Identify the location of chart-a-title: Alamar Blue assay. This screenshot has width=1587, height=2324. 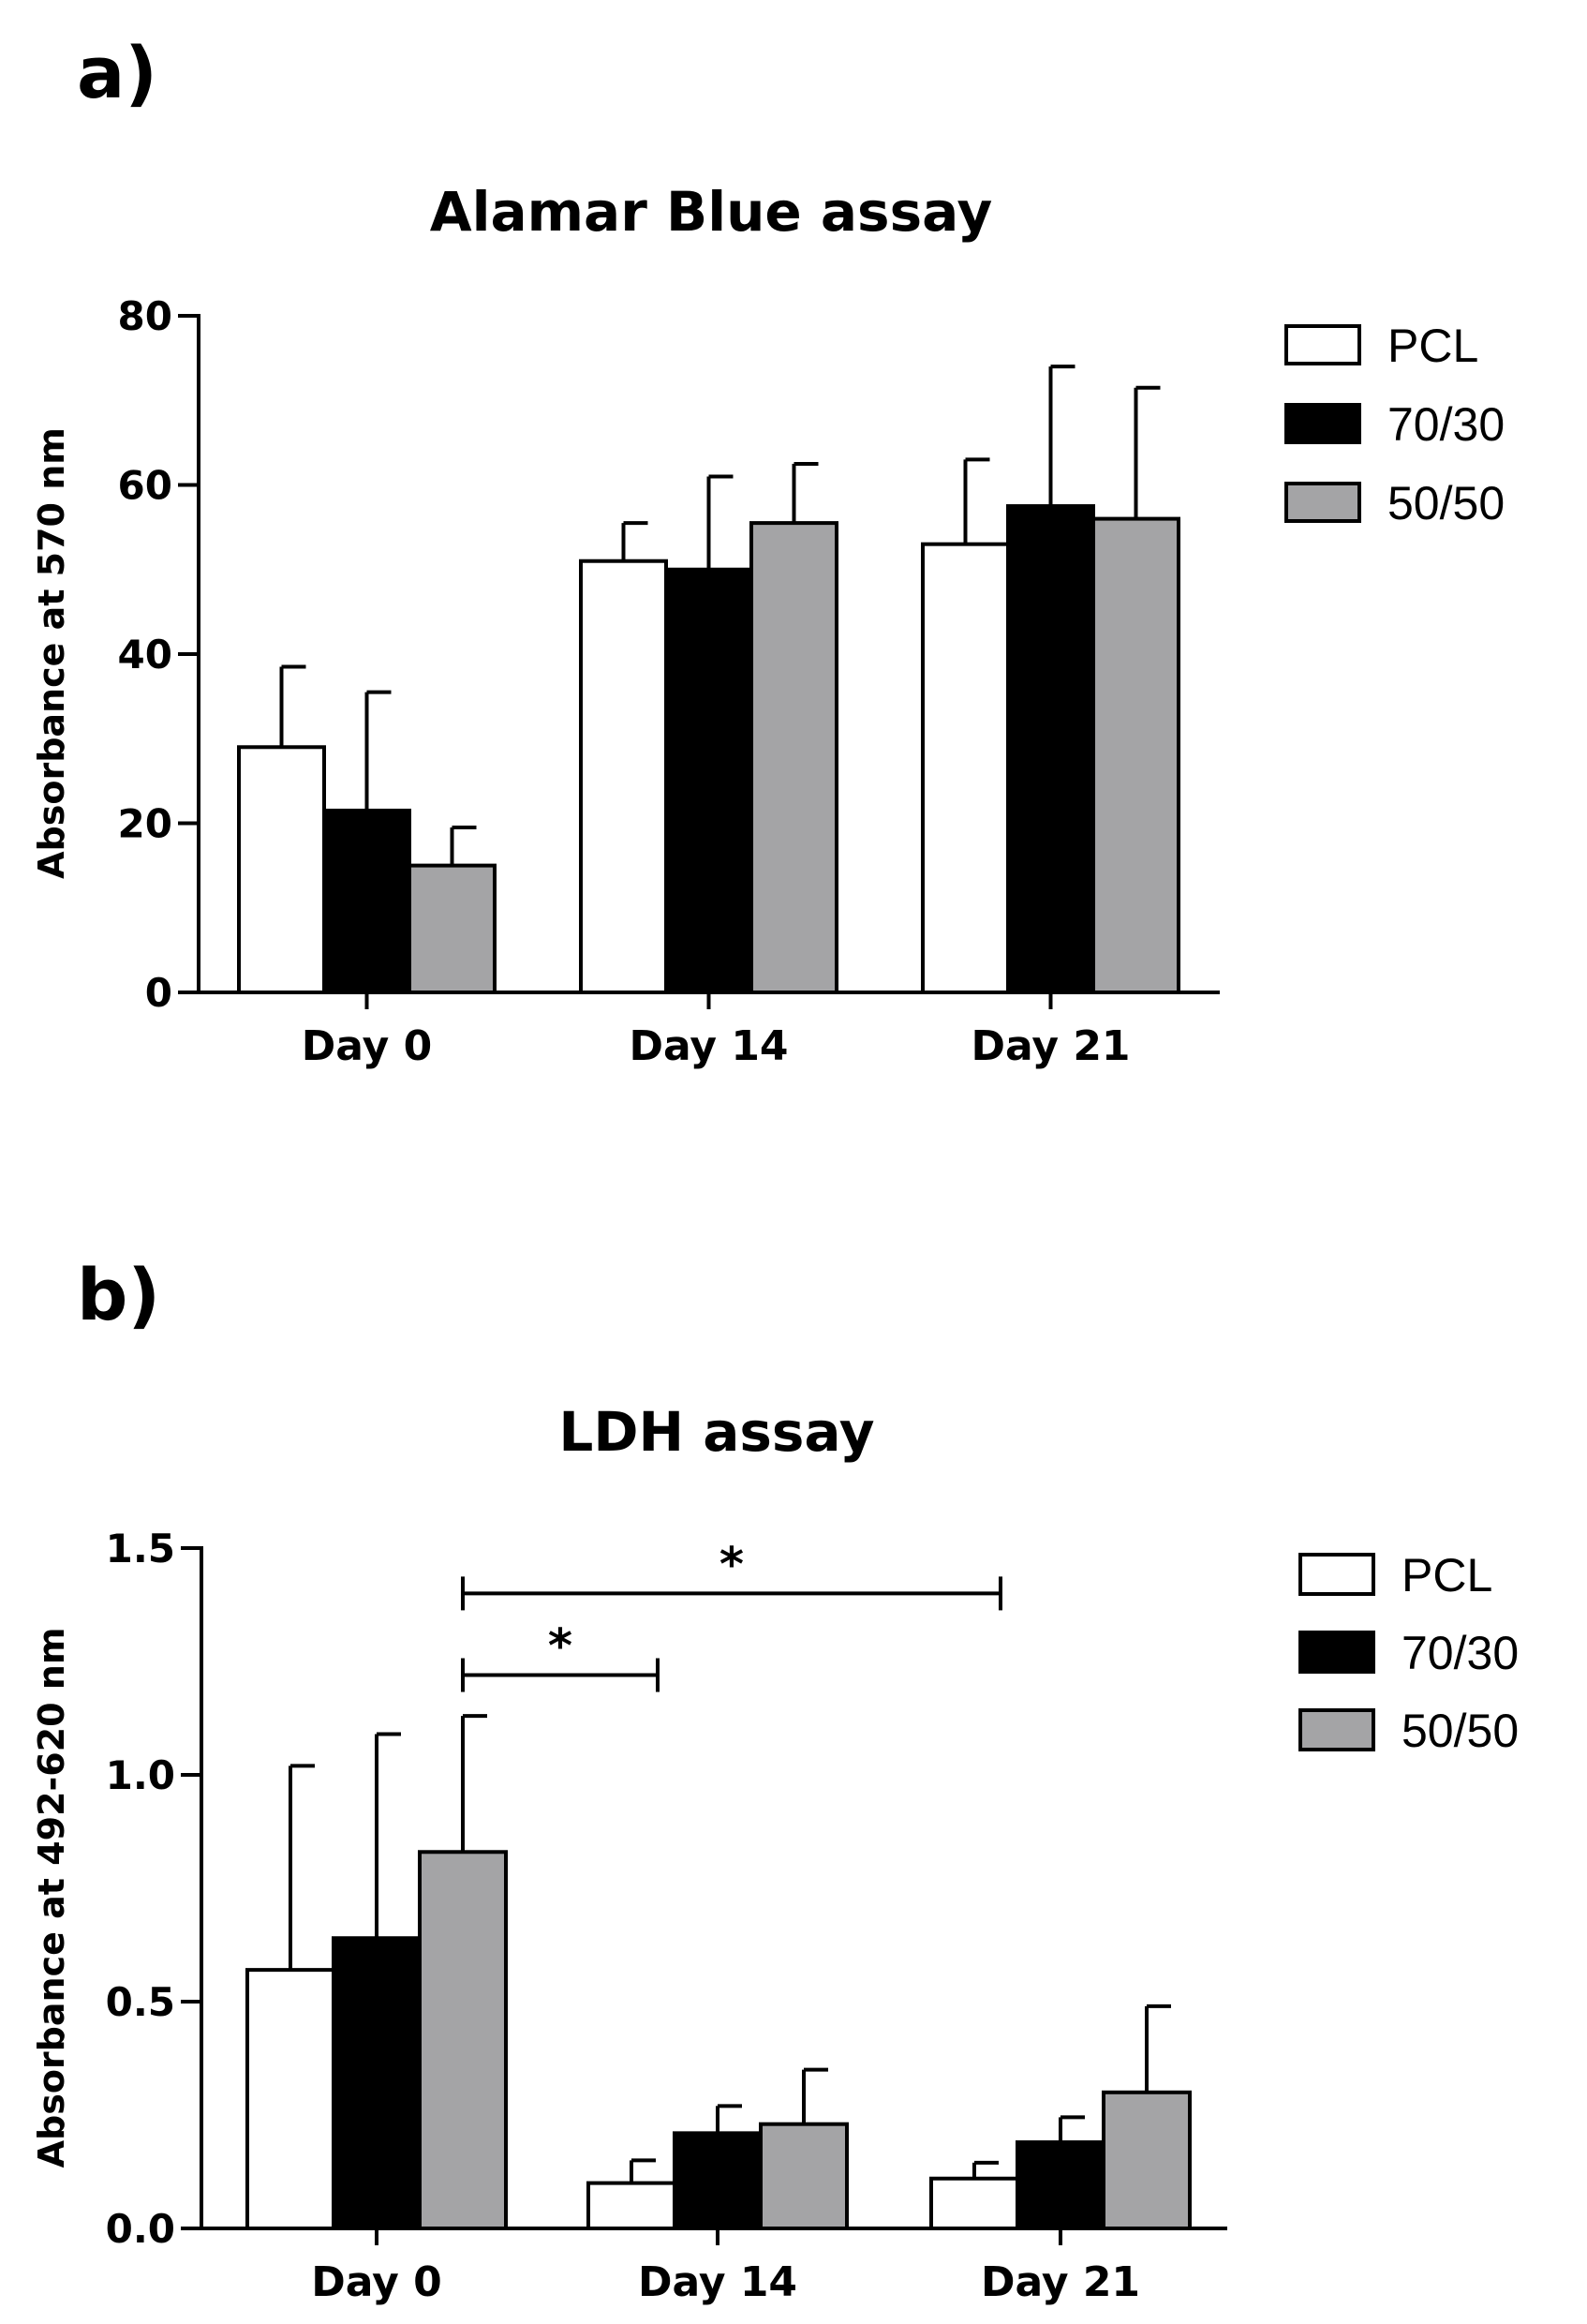
(711, 212).